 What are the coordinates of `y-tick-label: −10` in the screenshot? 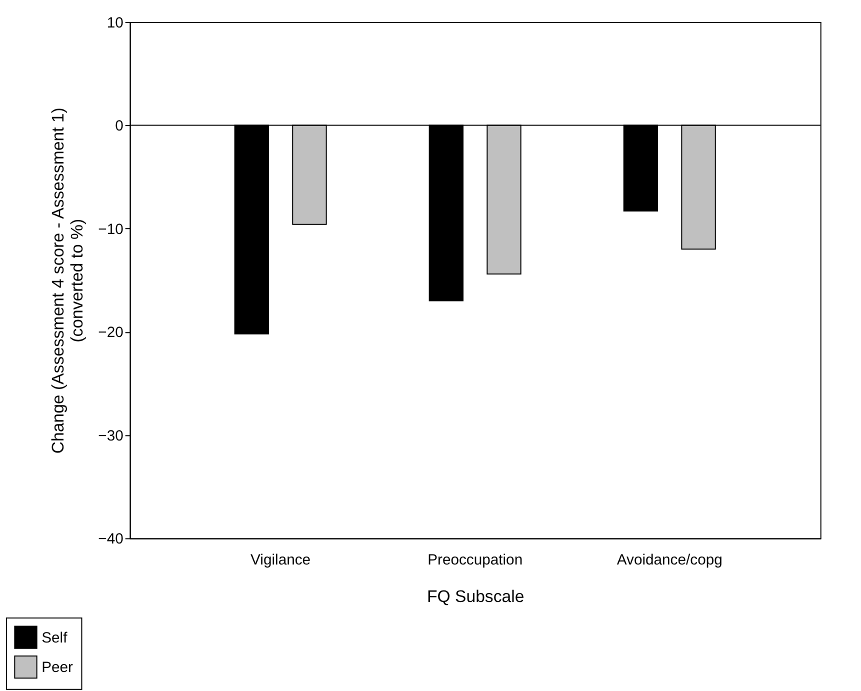 It's located at (111, 230).